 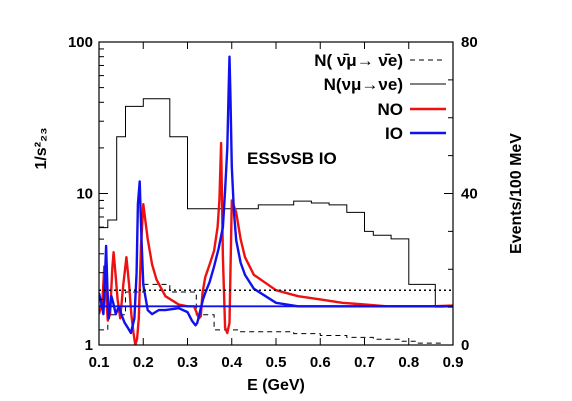 What do you see at coordinates (469, 194) in the screenshot?
I see `y-right-tick-label-1: 40` at bounding box center [469, 194].